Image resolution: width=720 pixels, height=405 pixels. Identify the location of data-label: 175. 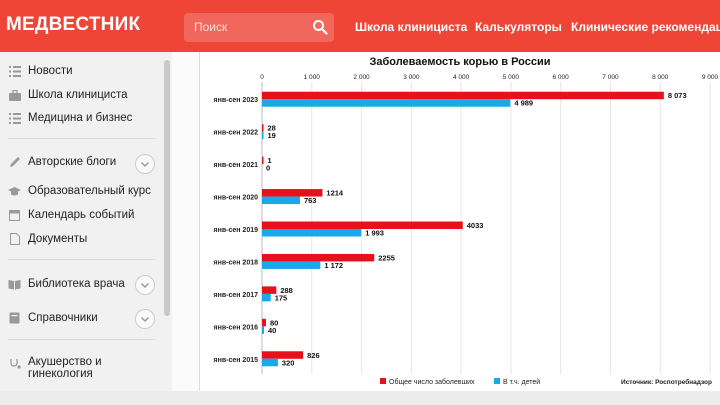
(281, 297).